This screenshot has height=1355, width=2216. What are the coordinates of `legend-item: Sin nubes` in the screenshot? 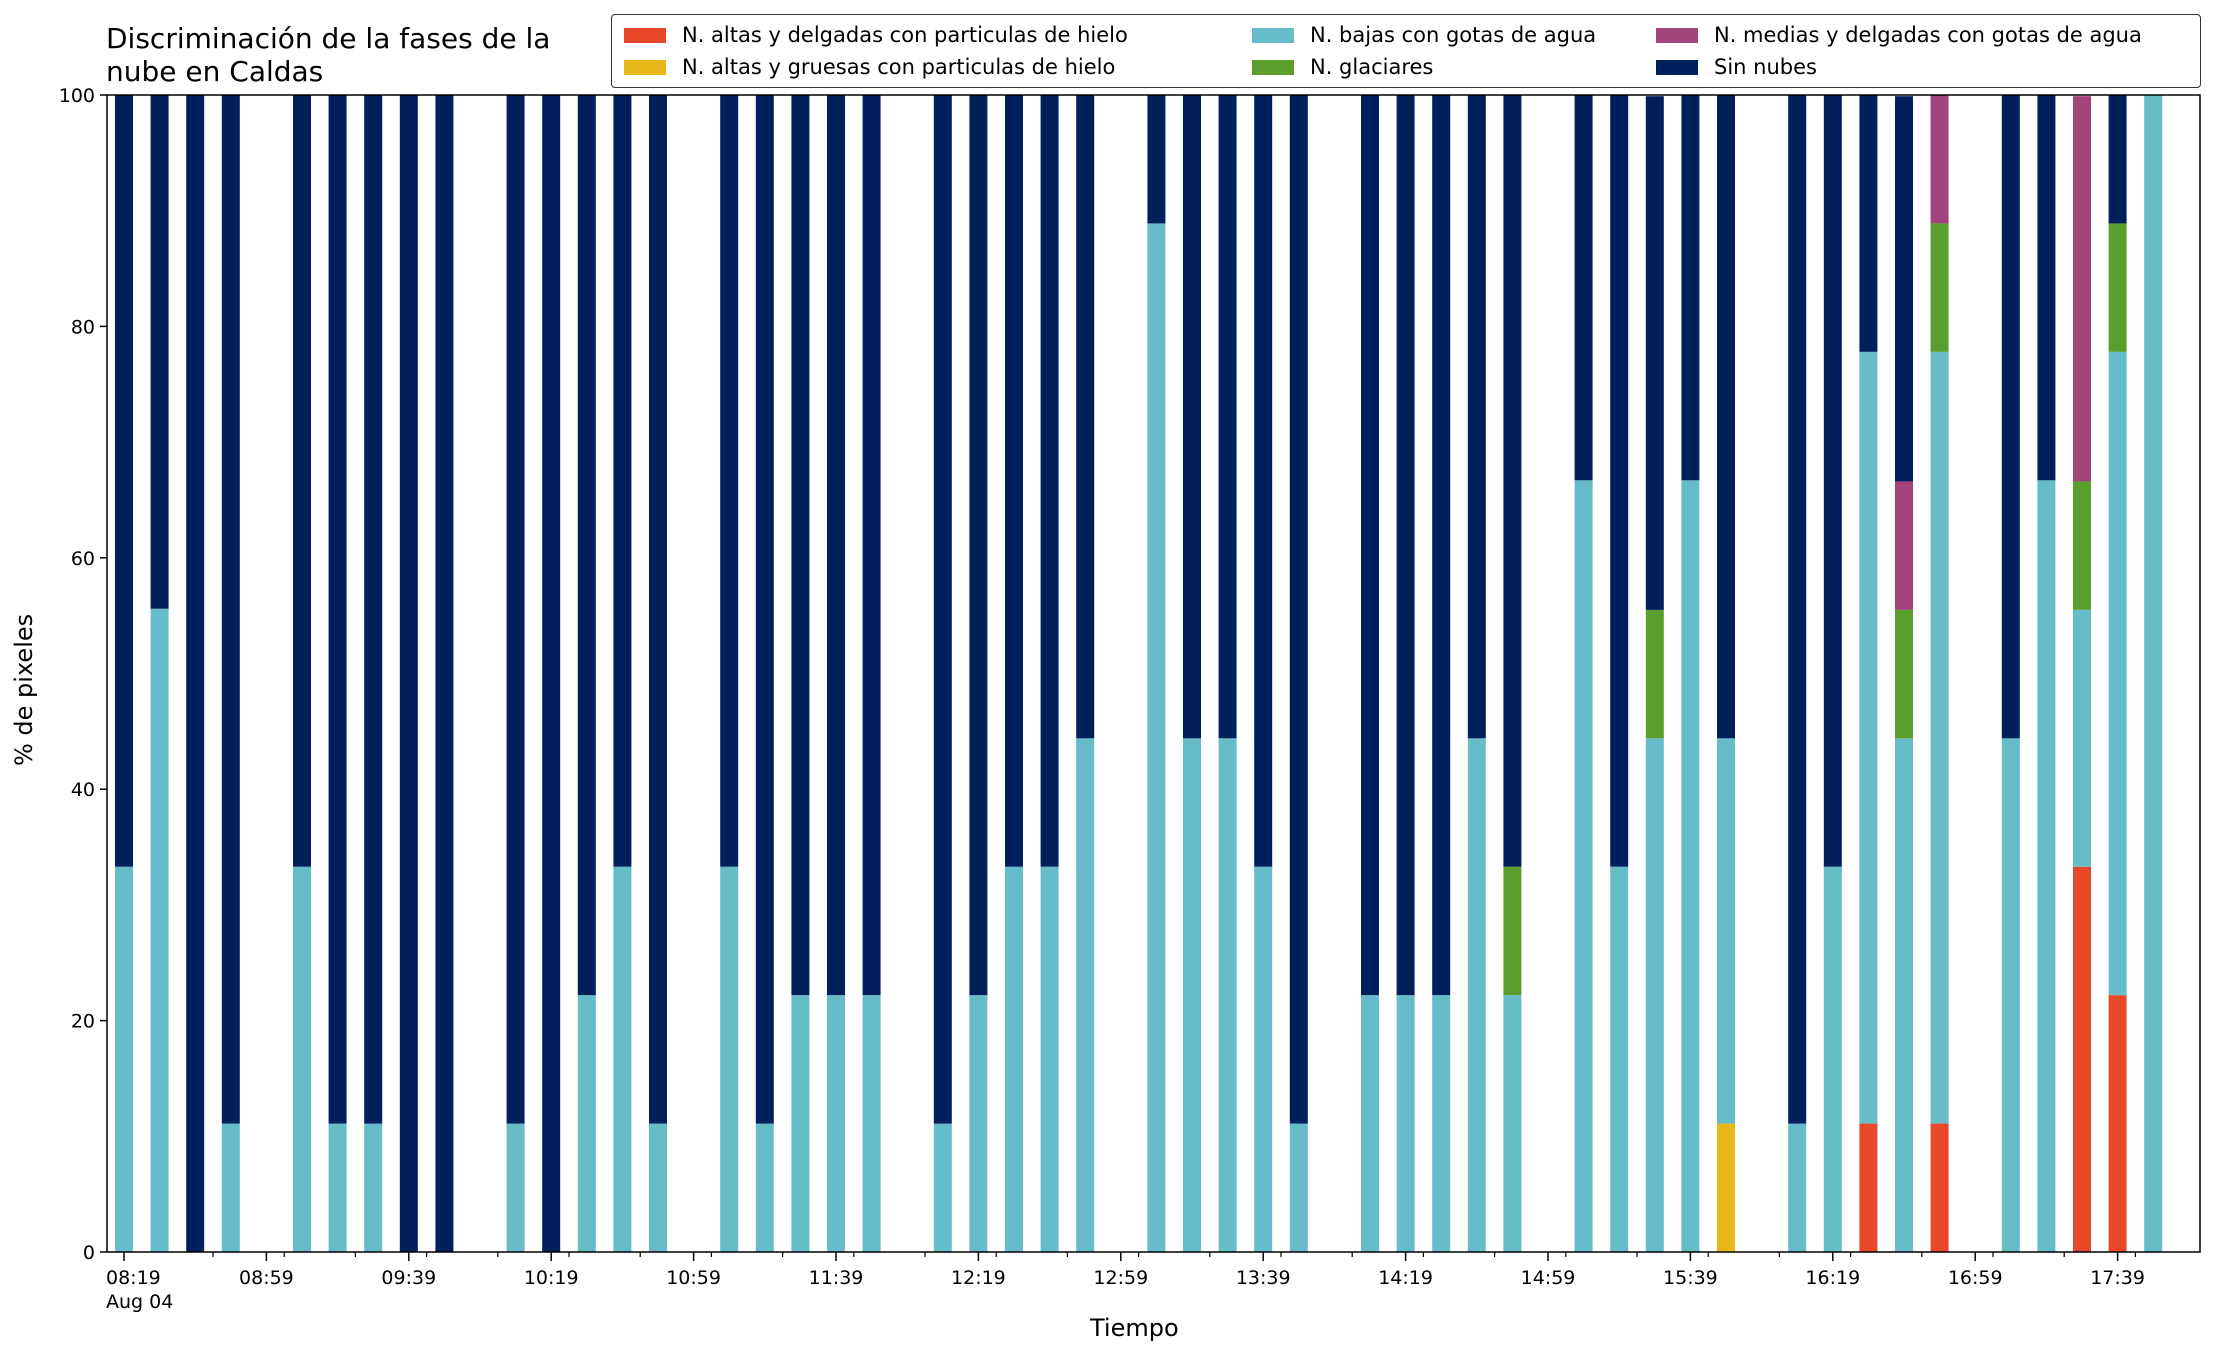 It's located at (1736, 67).